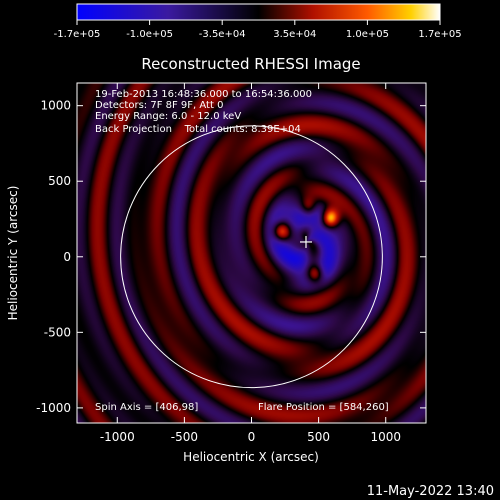 Image resolution: width=500 pixels, height=500 pixels. Describe the element at coordinates (250, 64) in the screenshot. I see `chart-title: Reconstructed RHESSI Image` at that location.